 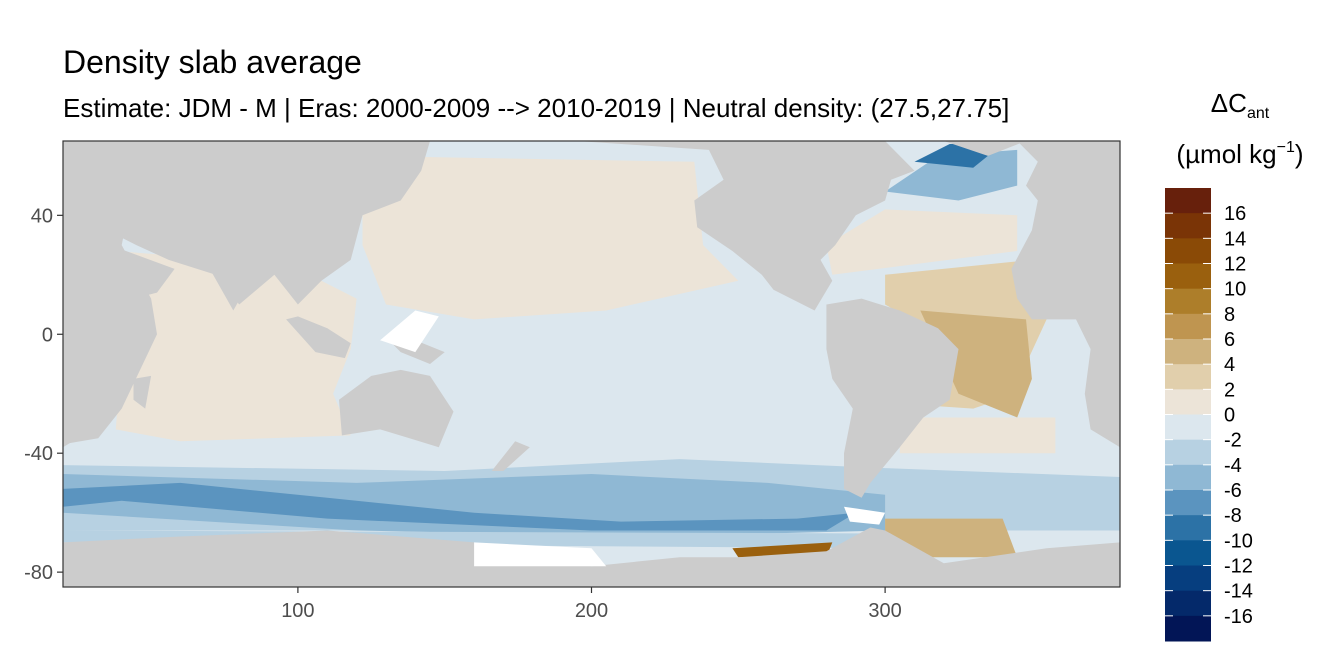 I want to click on legend-tick-label: -6, so click(x=1233, y=491).